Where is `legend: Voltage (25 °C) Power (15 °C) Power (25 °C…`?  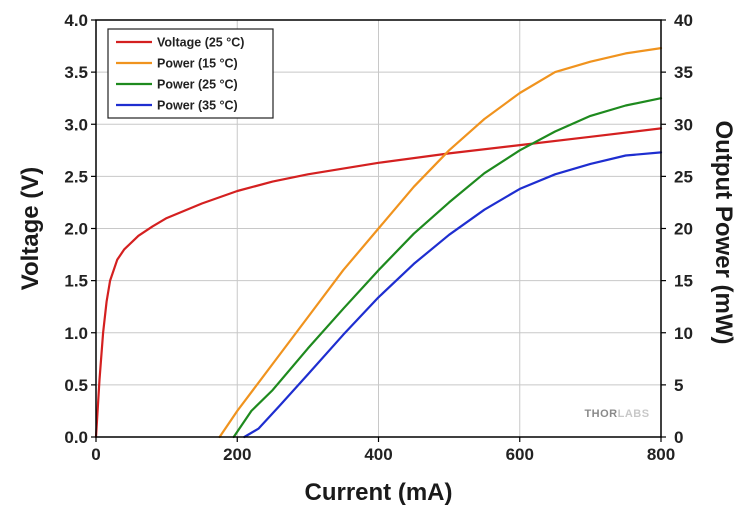
legend: Voltage (25 °C) Power (15 °C) Power (25 °C… is located at coordinates (190, 73).